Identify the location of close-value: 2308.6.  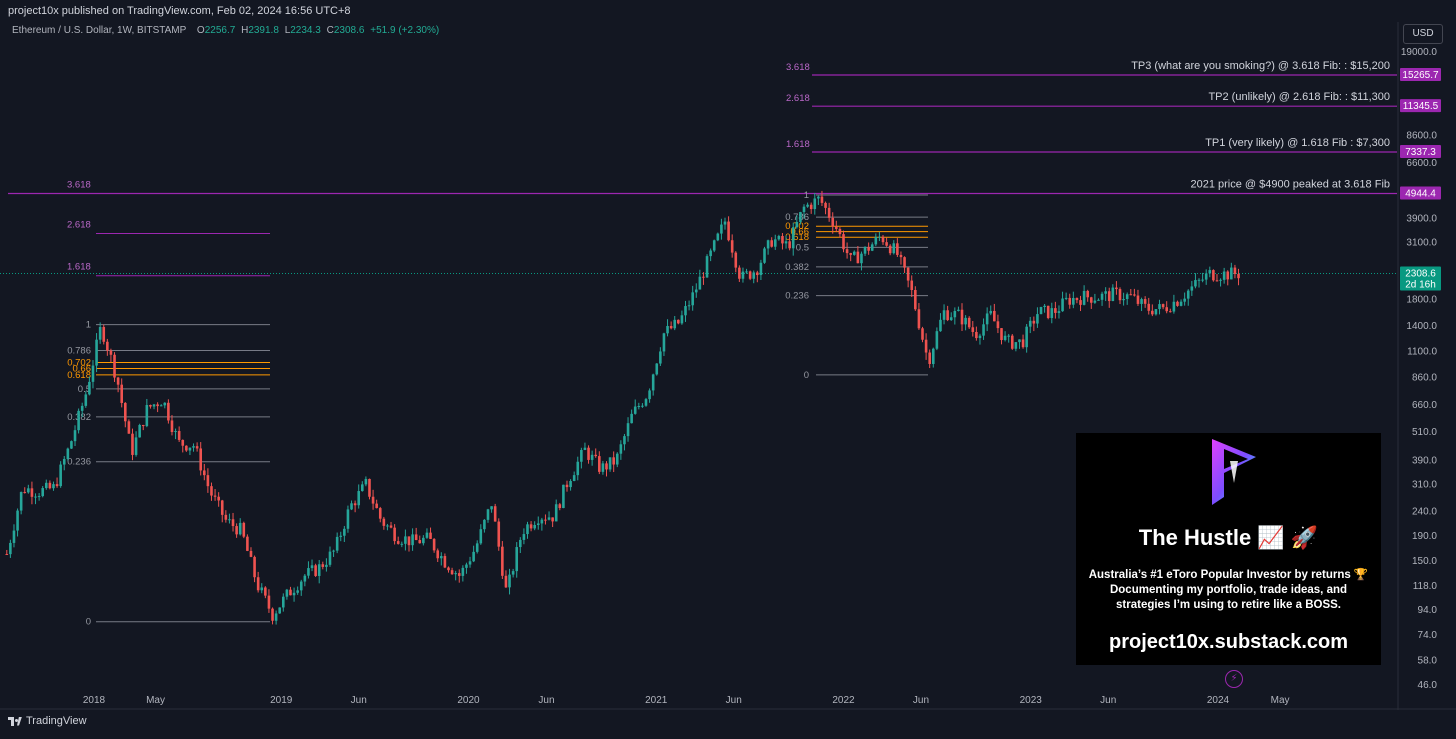
(349, 30).